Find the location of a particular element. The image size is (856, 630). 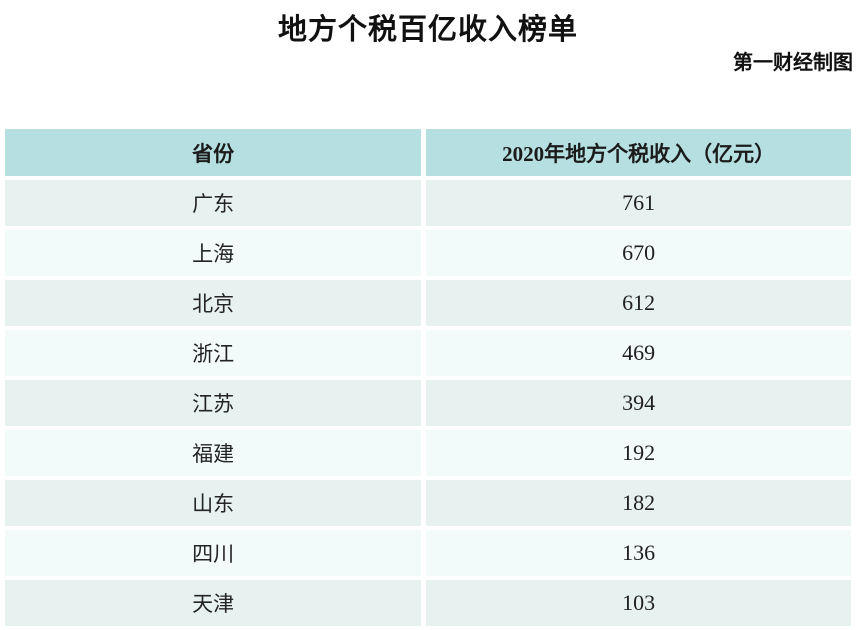

value-cell: 761 is located at coordinates (638, 203).